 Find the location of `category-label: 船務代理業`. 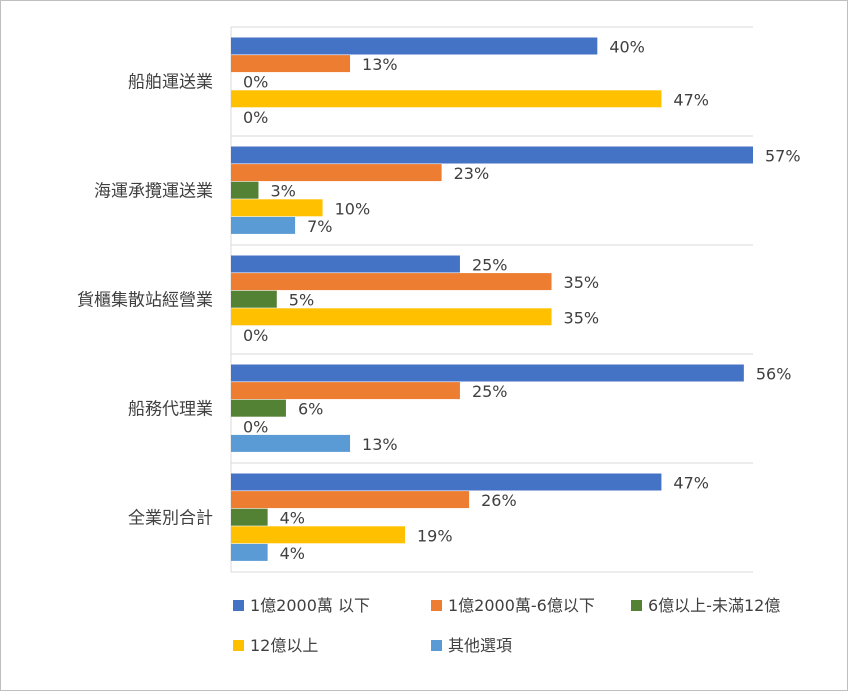

category-label: 船務代理業 is located at coordinates (170, 410).